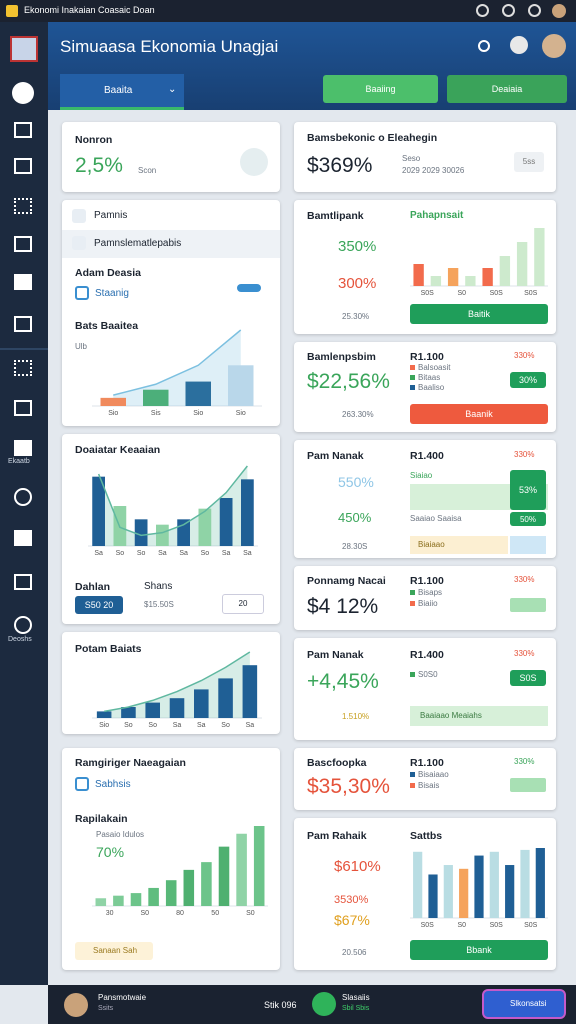 The height and width of the screenshot is (1024, 576). Describe the element at coordinates (434, 367) in the screenshot. I see `legend-label: Balsoasit` at that location.